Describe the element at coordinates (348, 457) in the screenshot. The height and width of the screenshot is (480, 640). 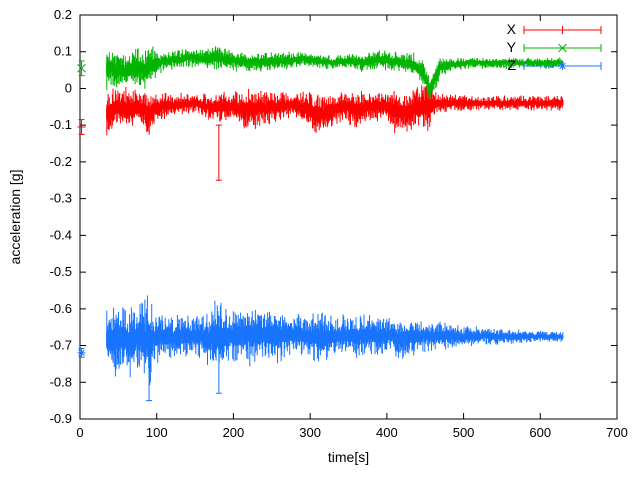
I see `x-axis-title: time[s]` at that location.